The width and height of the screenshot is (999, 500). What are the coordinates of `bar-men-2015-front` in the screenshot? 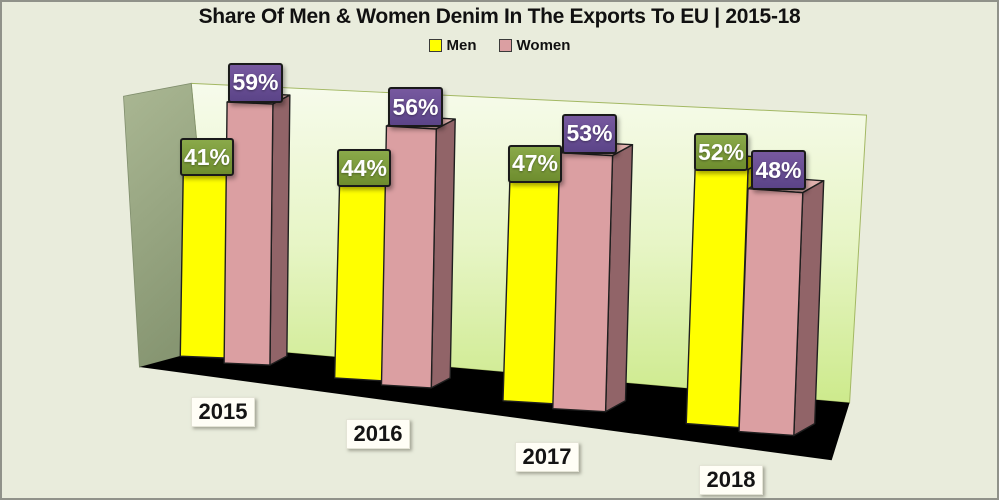 It's located at (205, 264).